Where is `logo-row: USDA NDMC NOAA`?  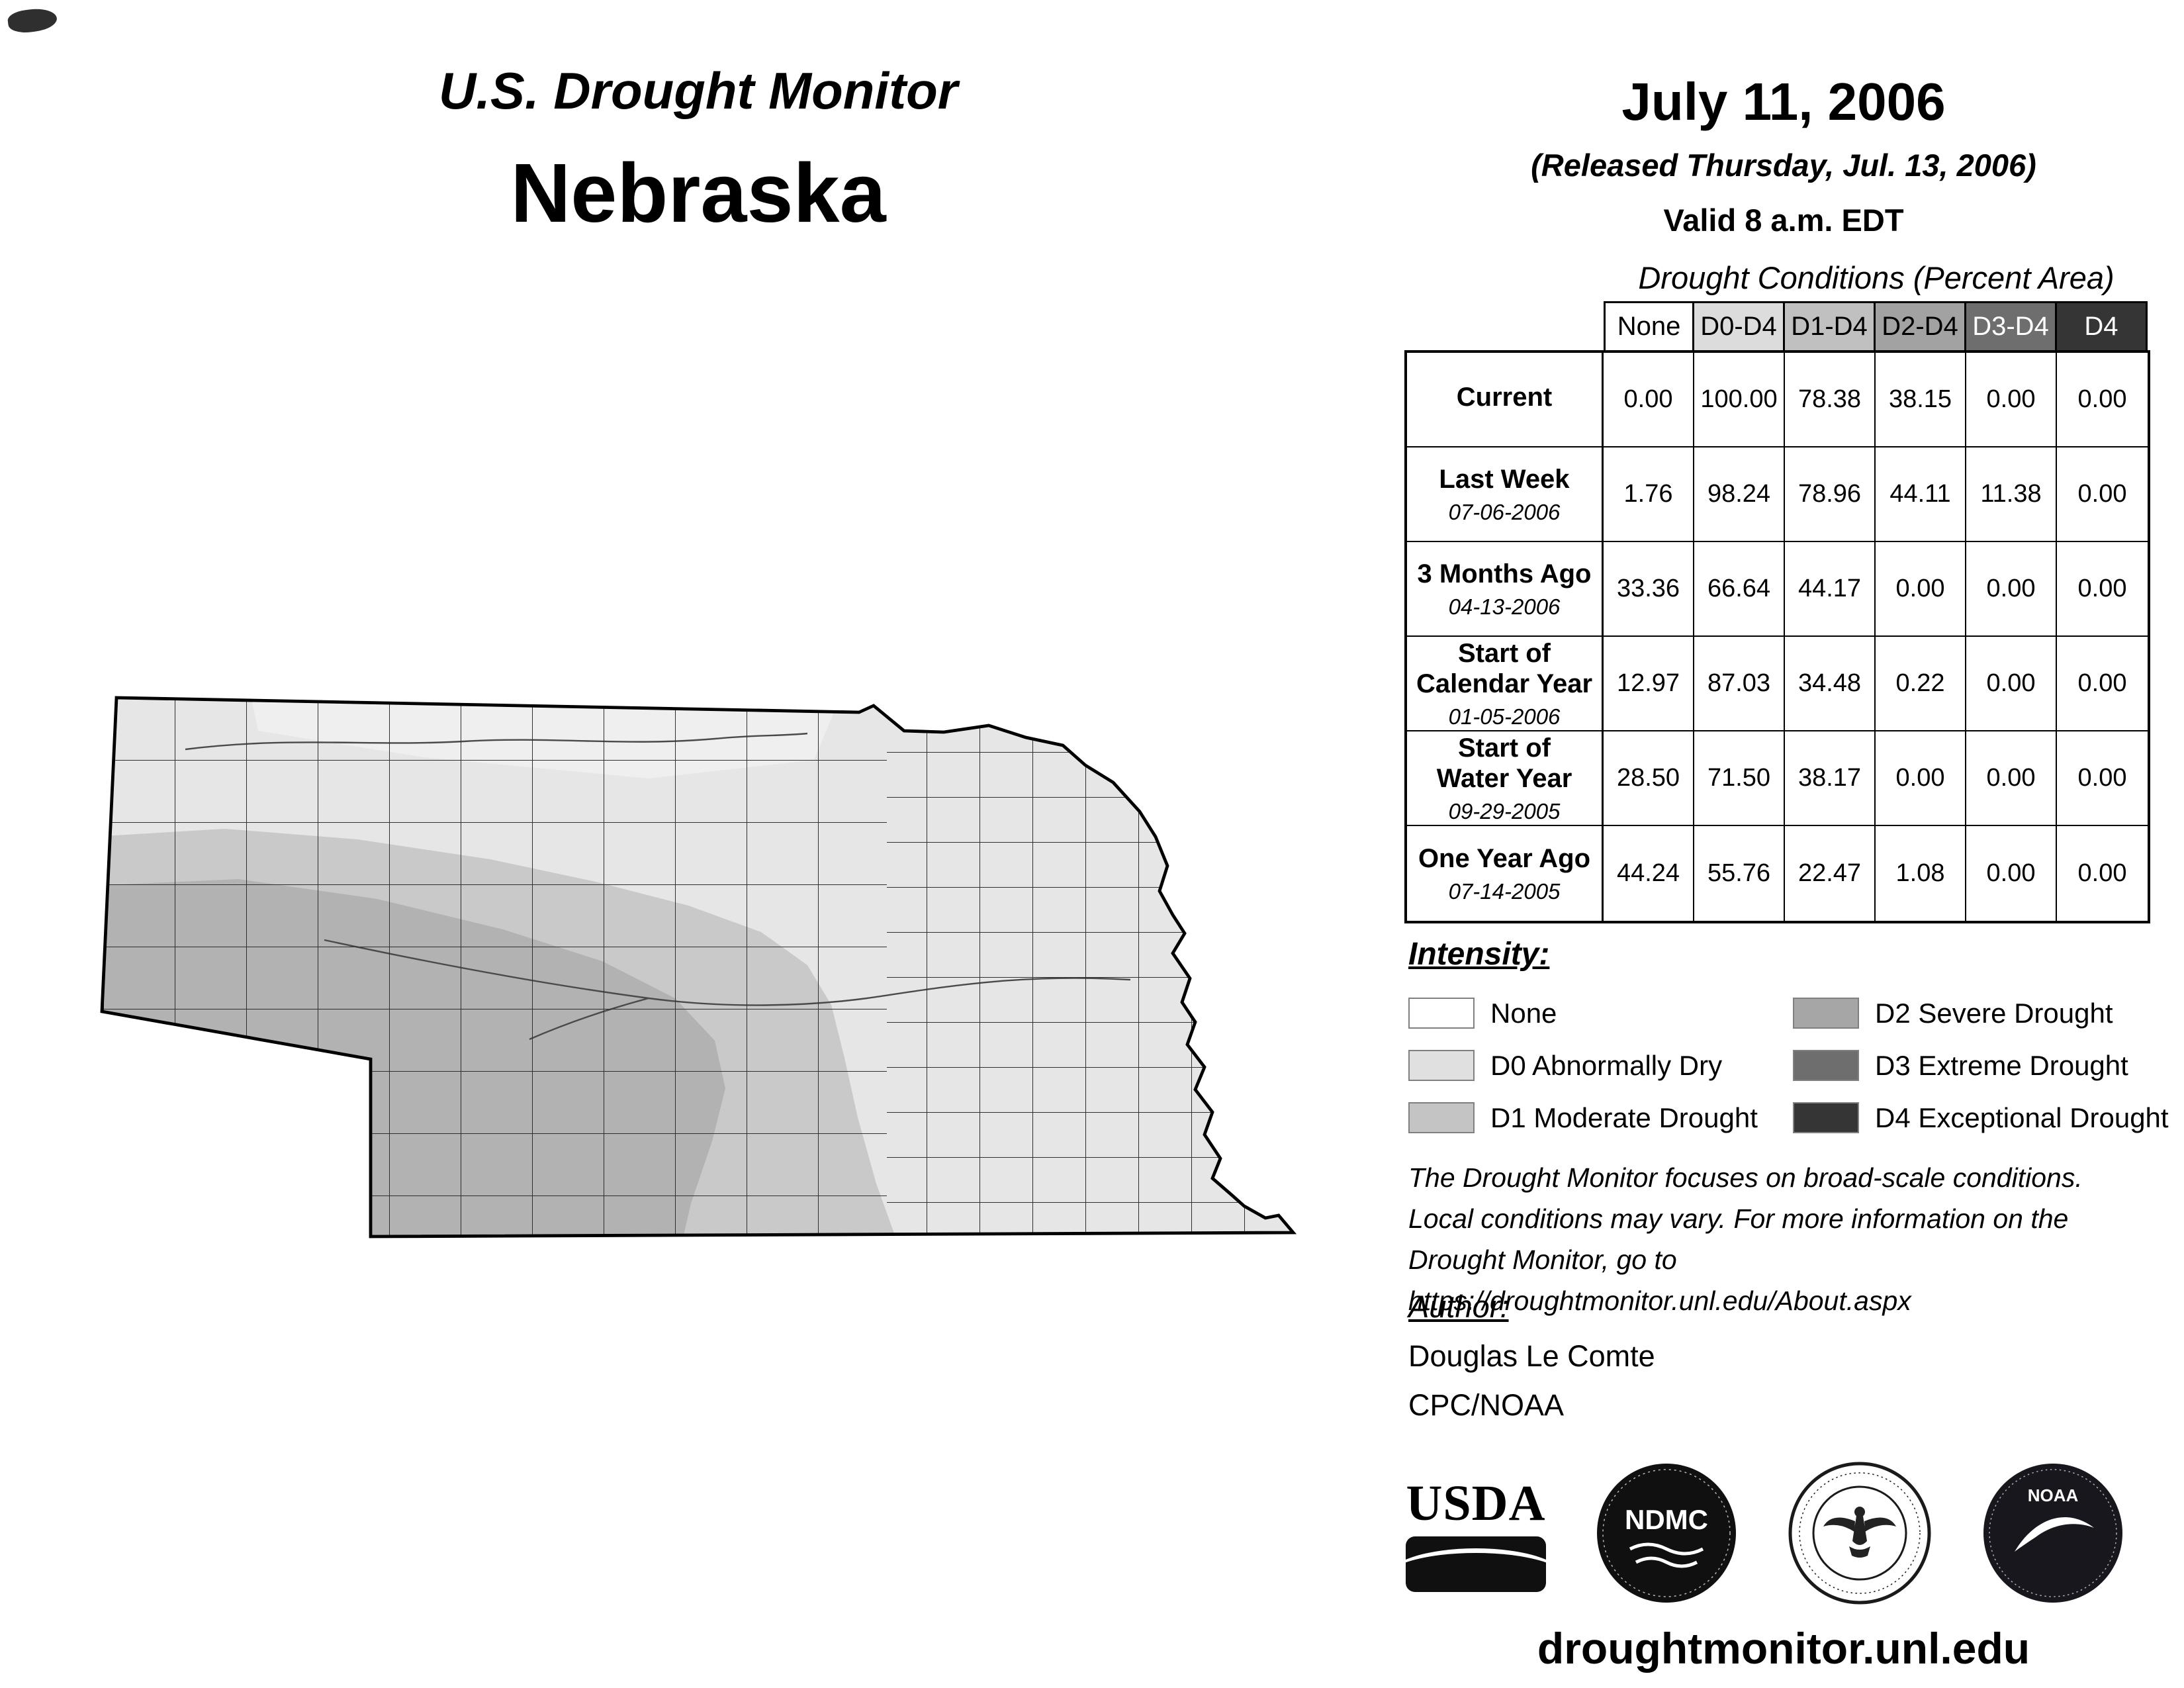 logo-row: USDA NDMC NOAA is located at coordinates (1766, 1533).